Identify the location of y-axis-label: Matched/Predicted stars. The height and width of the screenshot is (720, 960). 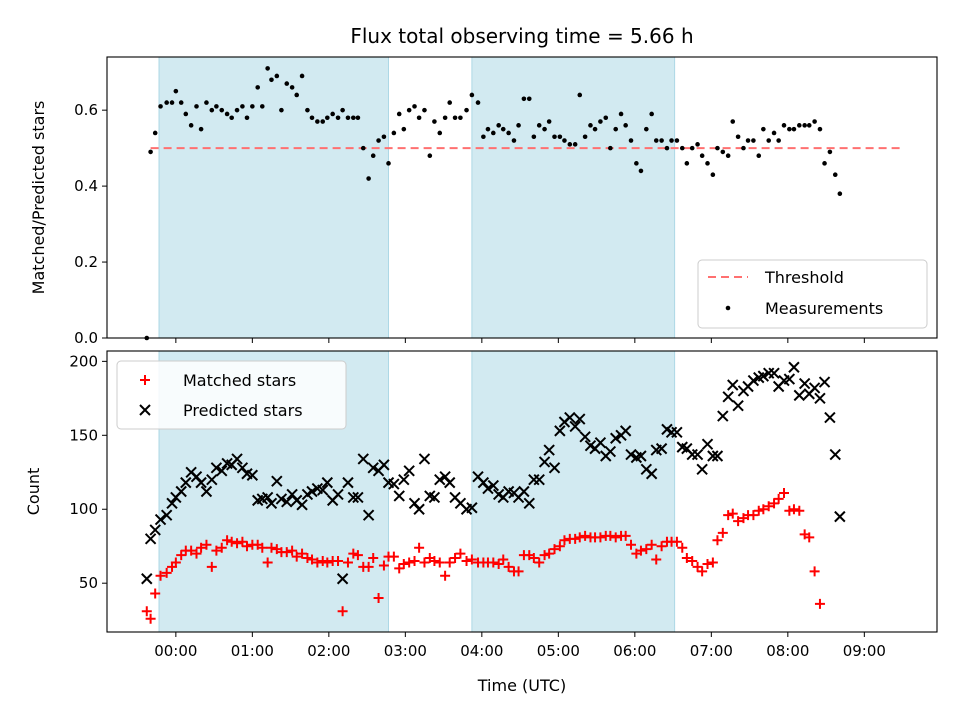
(38, 198).